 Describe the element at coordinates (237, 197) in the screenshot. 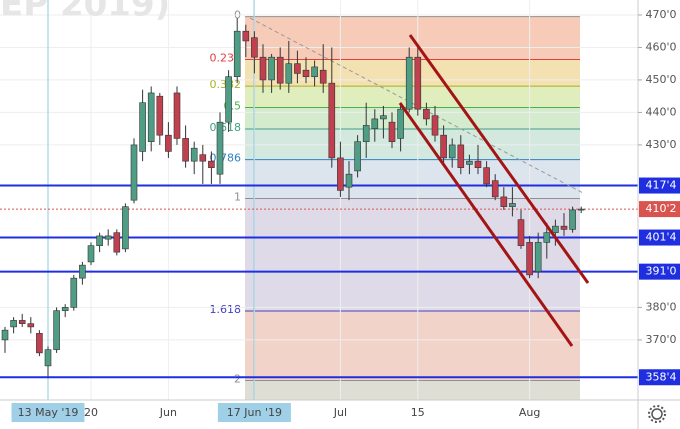

I see `fib-label: 1` at that location.